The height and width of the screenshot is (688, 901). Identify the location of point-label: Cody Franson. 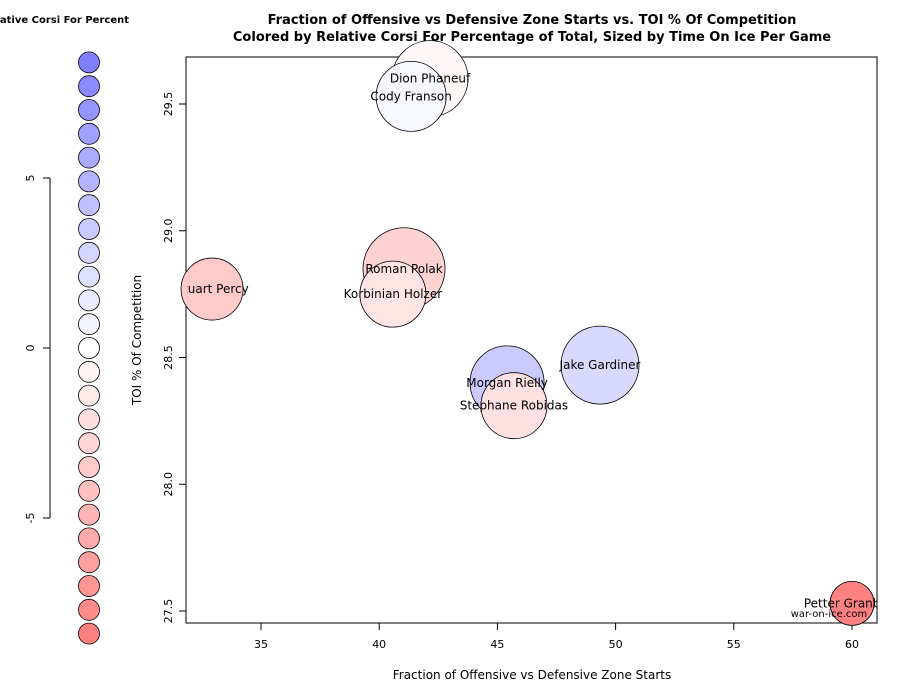
(410, 96).